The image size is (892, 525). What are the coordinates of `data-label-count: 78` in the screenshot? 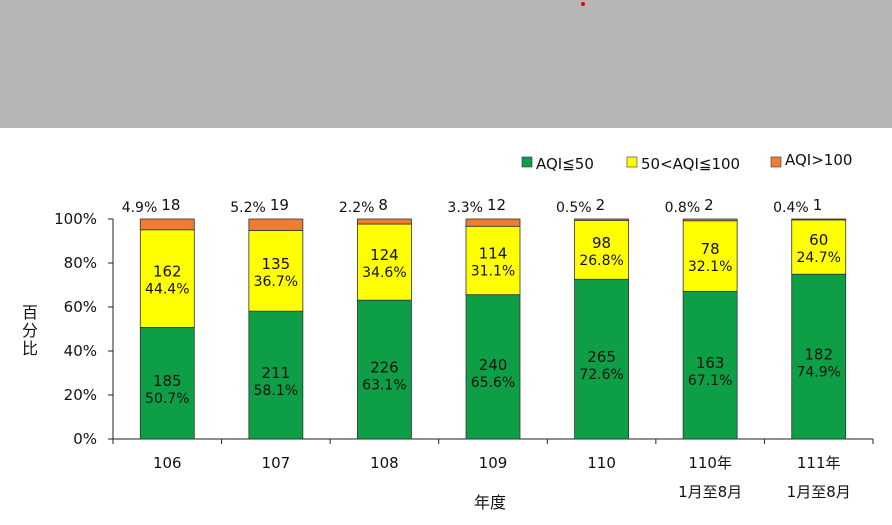 It's located at (710, 249).